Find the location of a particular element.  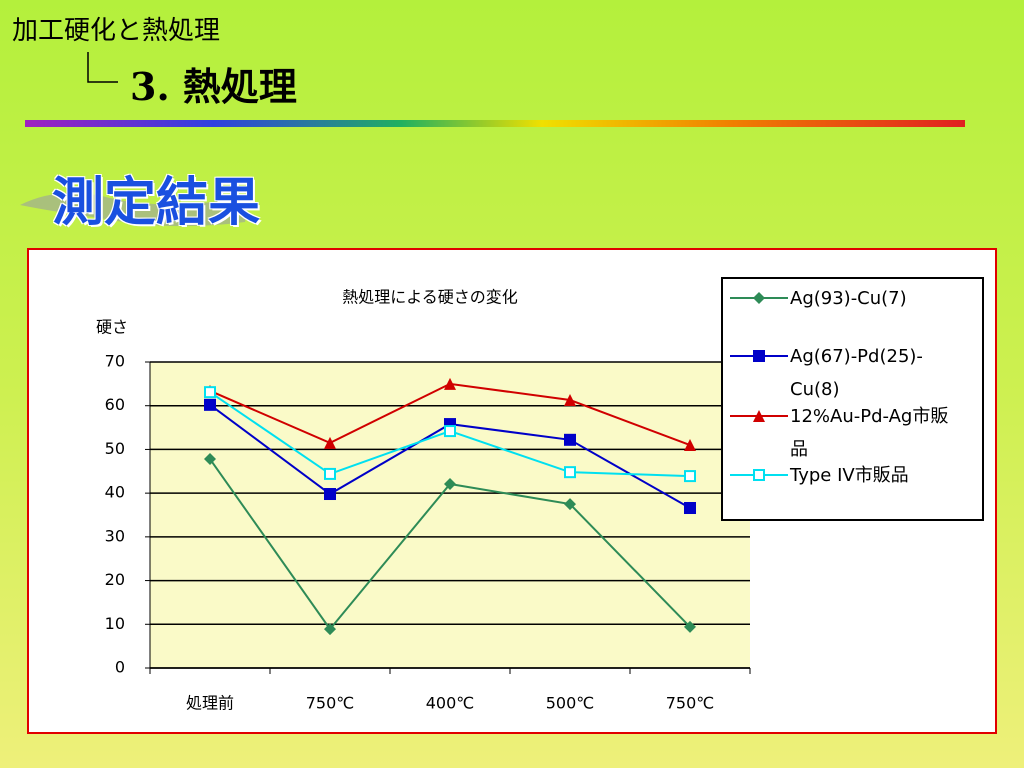

section-title: 測定結果 is located at coordinates (156, 203).